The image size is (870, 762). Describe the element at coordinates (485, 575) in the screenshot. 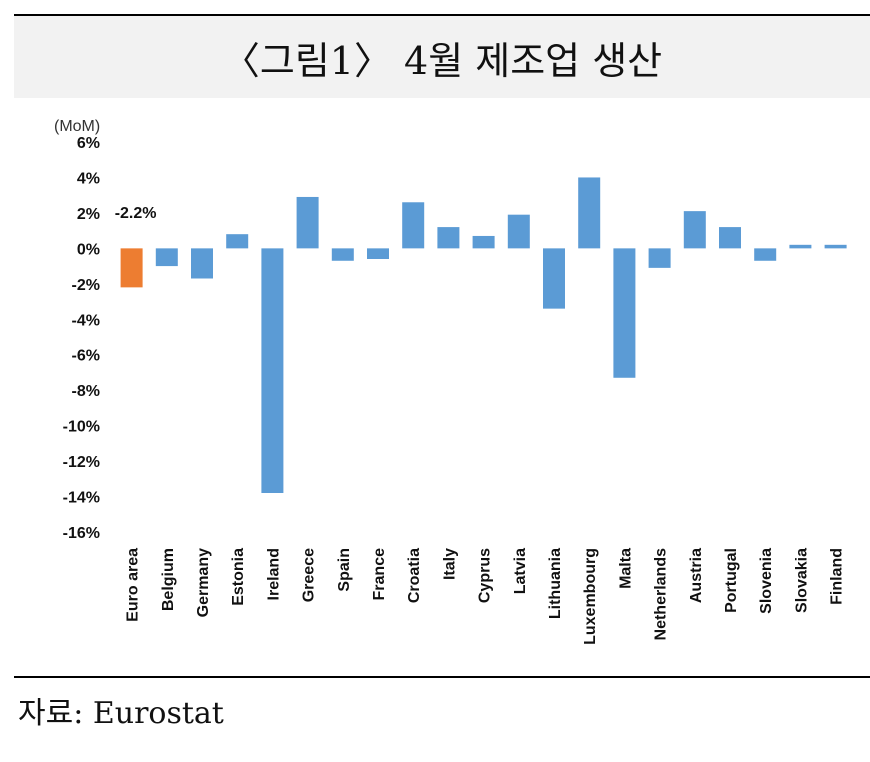

I see `category-label: Cyprus` at that location.